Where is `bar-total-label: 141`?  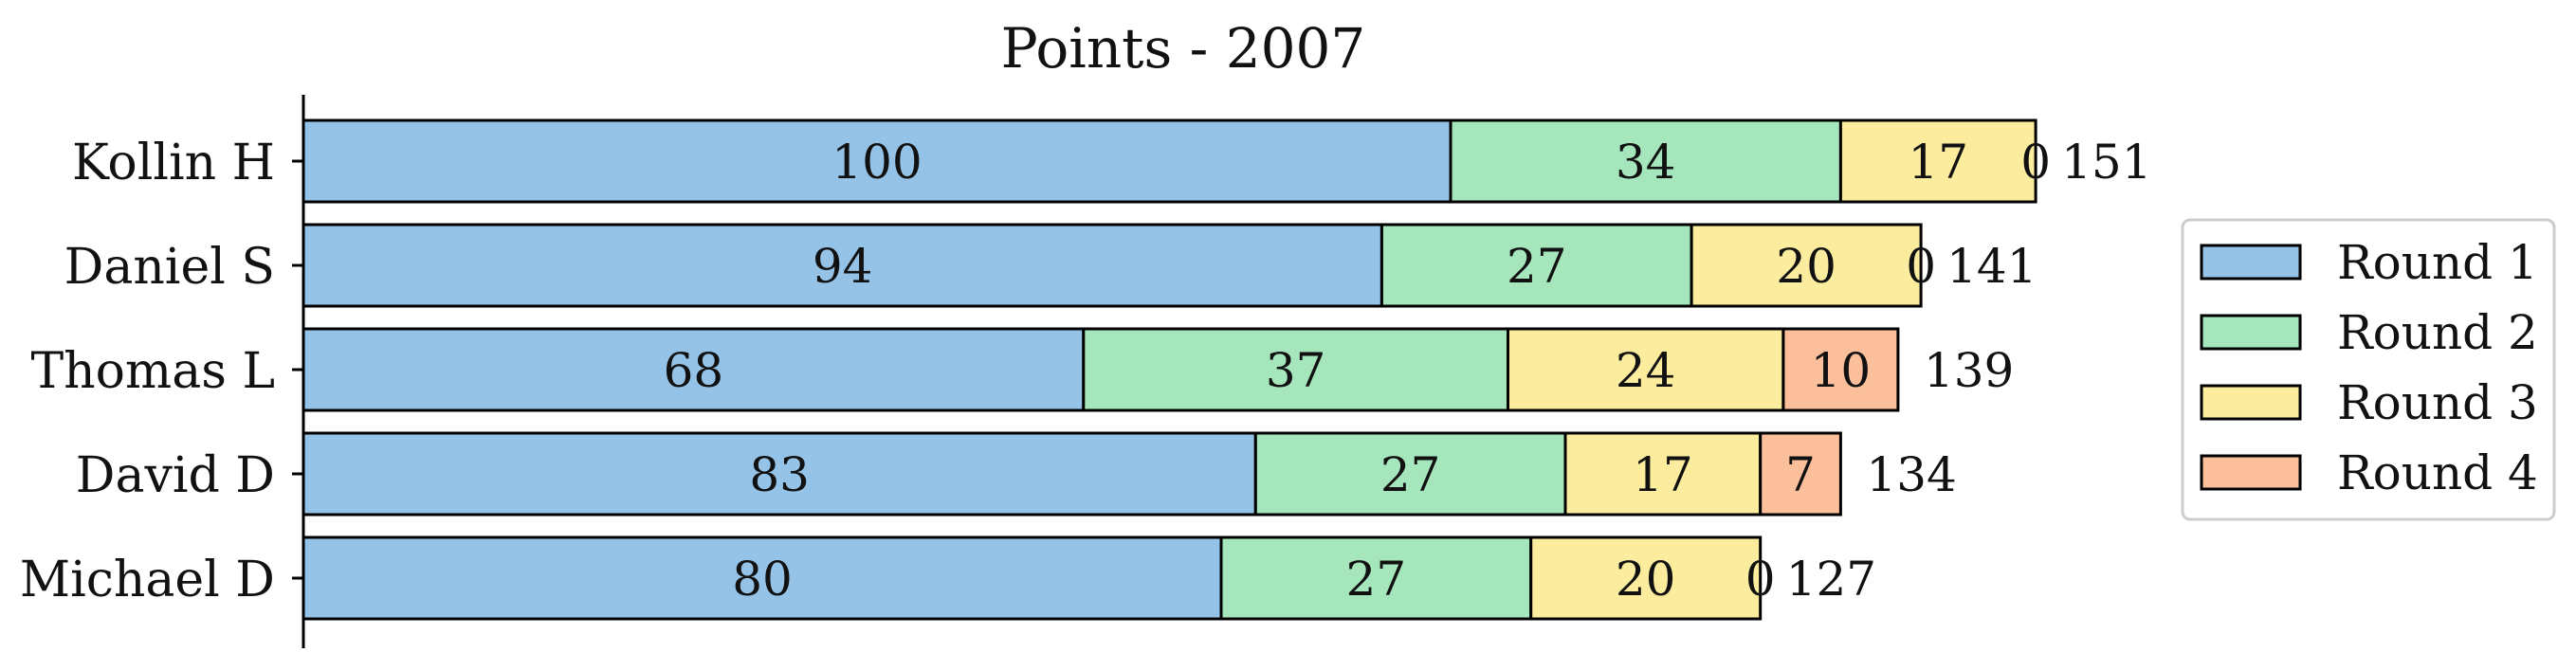 bar-total-label: 141 is located at coordinates (1991, 266).